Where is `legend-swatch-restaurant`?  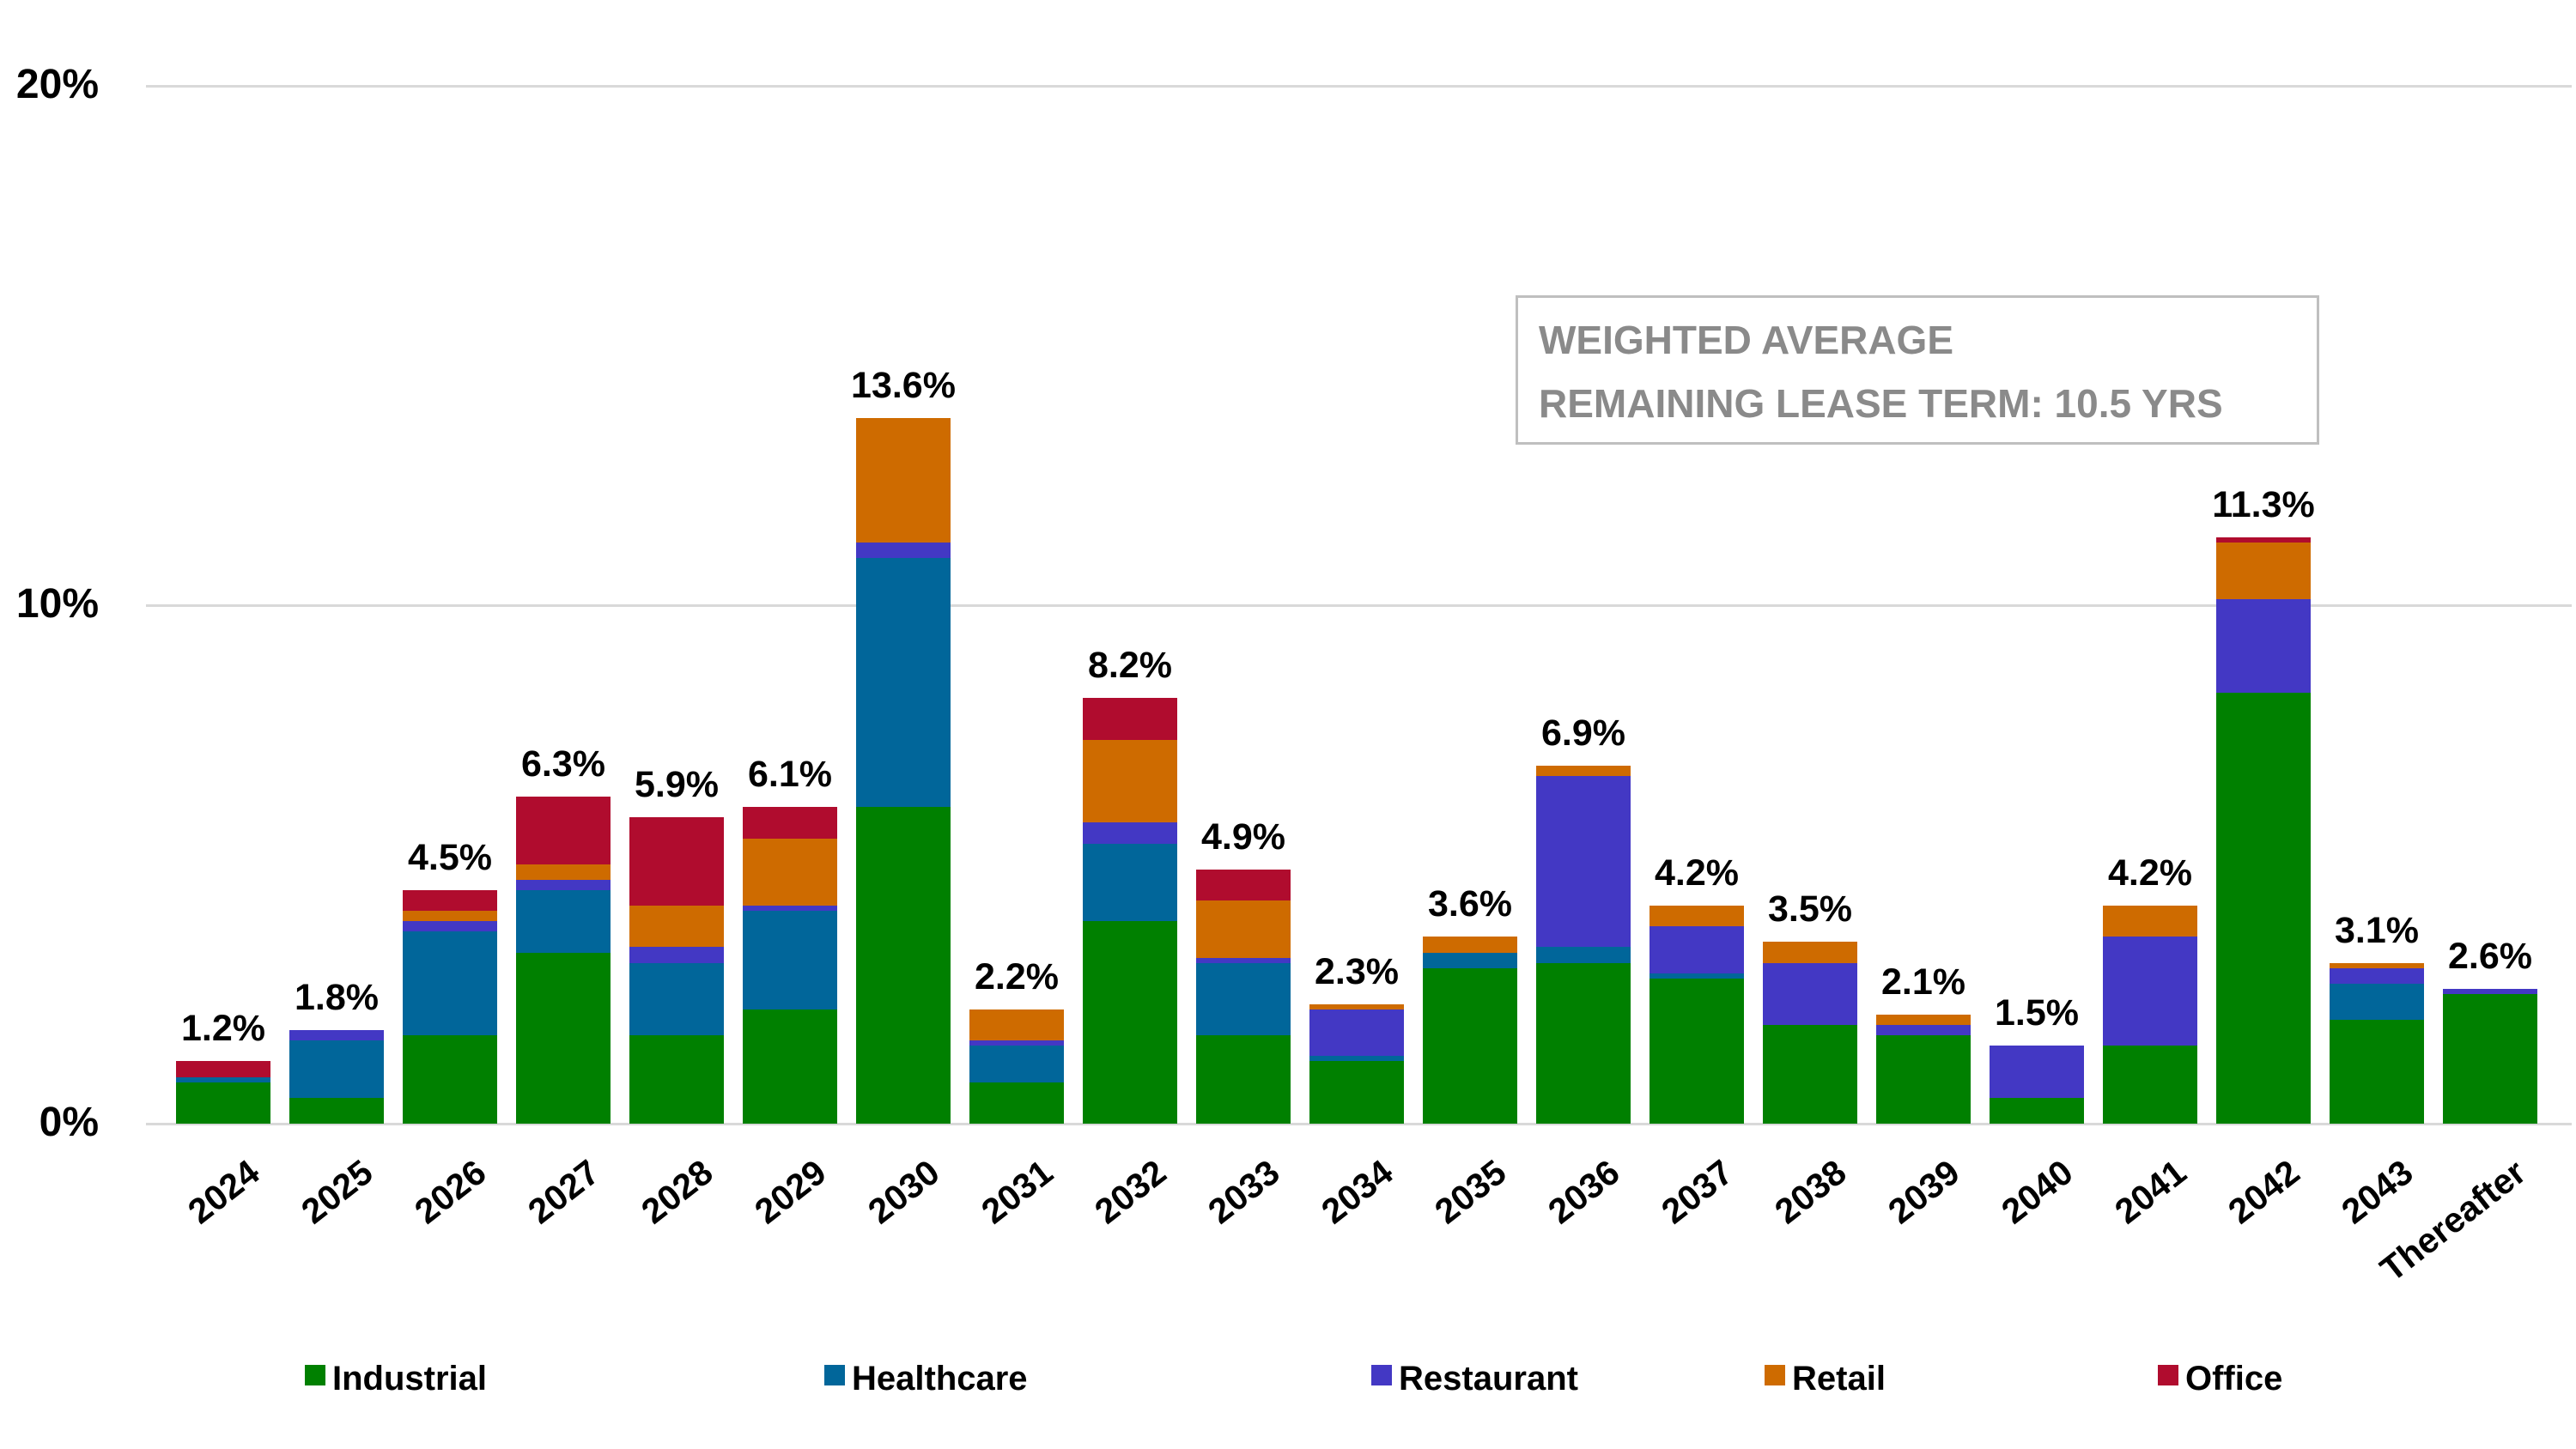 legend-swatch-restaurant is located at coordinates (1382, 1375).